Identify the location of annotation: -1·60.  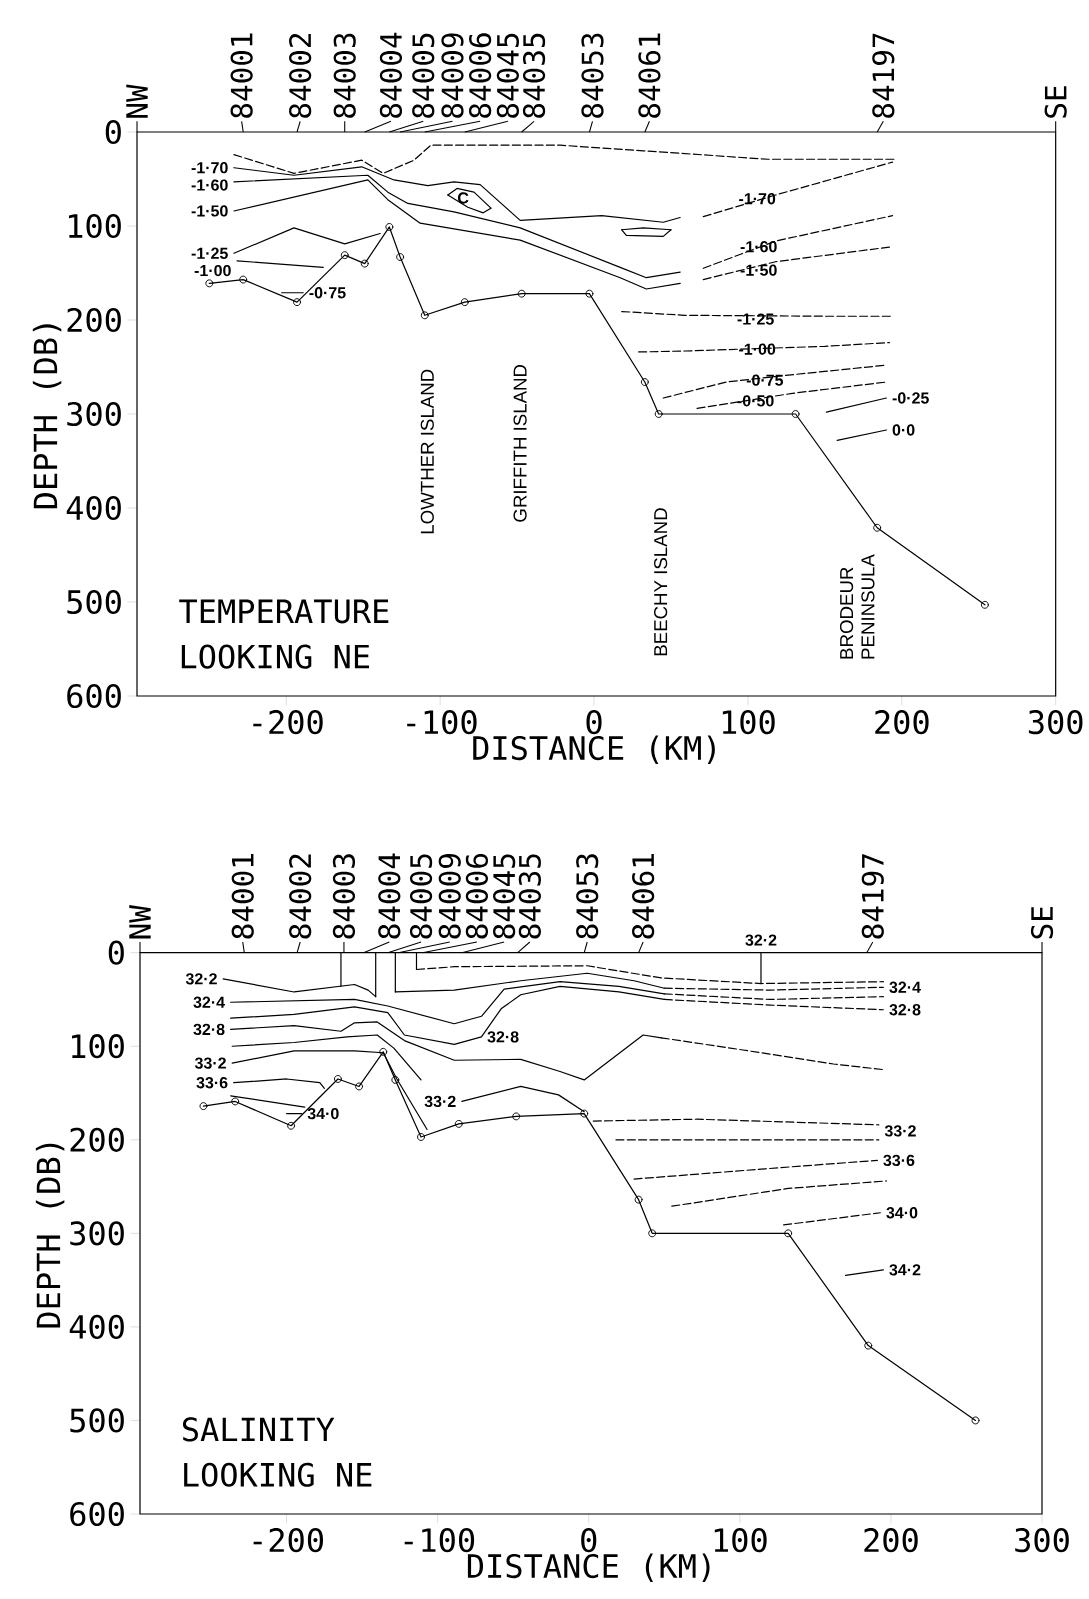
(209, 185).